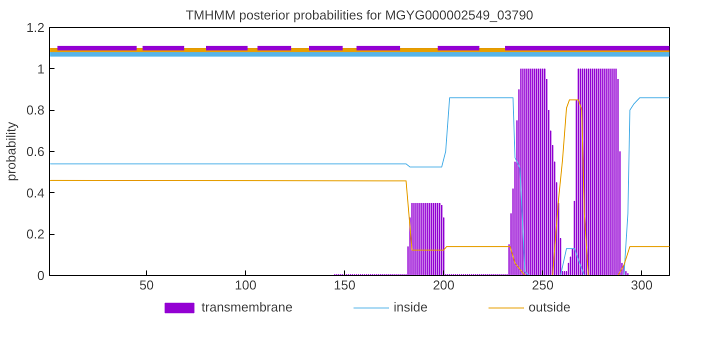 Image resolution: width=720 pixels, height=352 pixels. I want to click on x-tick-label: 50, so click(146, 285).